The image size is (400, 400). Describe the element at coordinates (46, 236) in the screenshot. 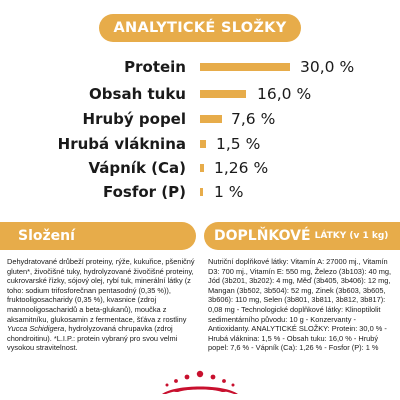

I see `composition-title: Složení` at that location.